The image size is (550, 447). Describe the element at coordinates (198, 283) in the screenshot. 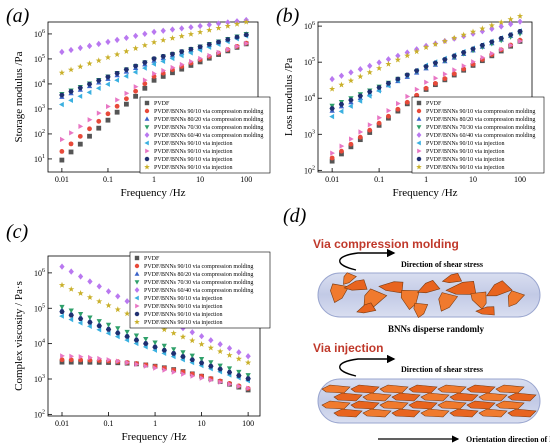

I see `legend-entry: PVDF/BNNs 70/30 via compression molding` at that location.